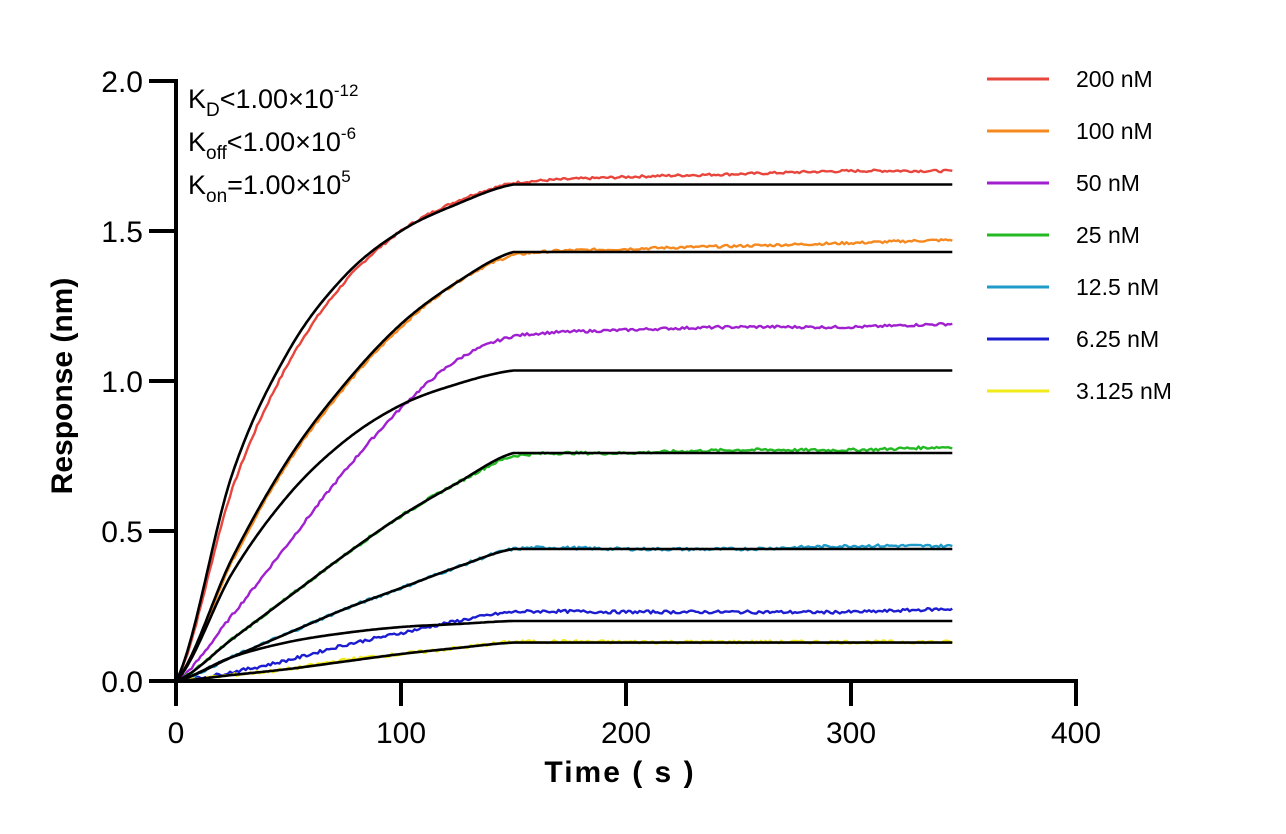  I want to click on y-axis-title: Response (nm), so click(62, 386).